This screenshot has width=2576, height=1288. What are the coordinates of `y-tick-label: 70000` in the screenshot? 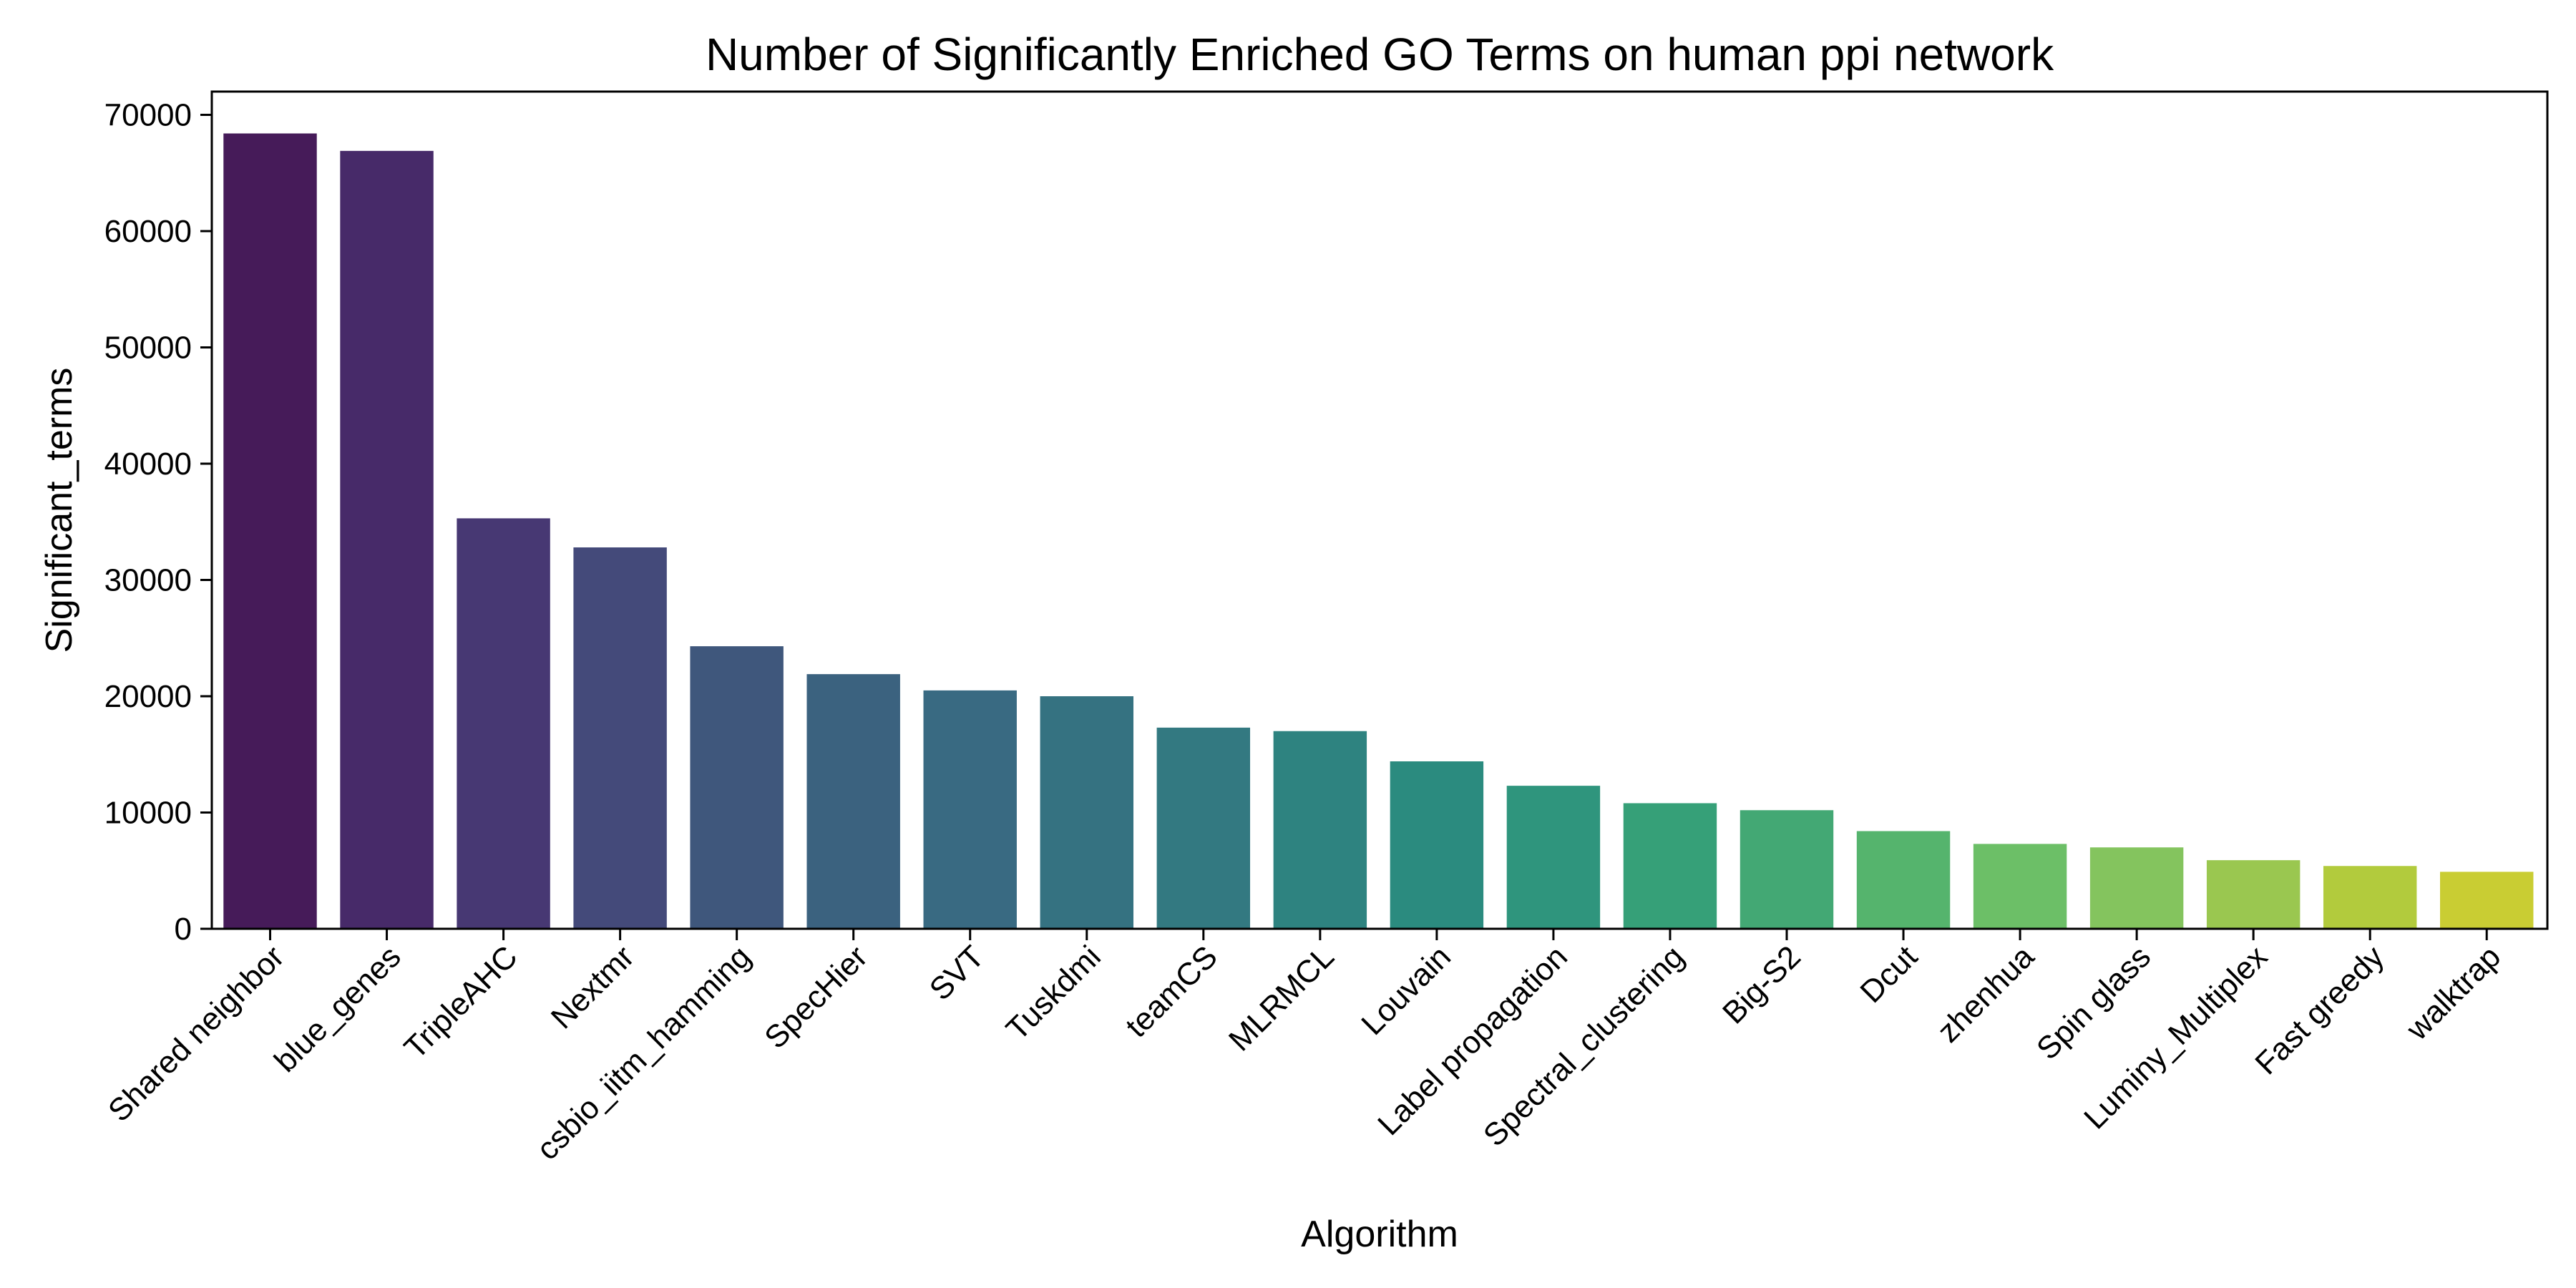 It's located at (148, 115).